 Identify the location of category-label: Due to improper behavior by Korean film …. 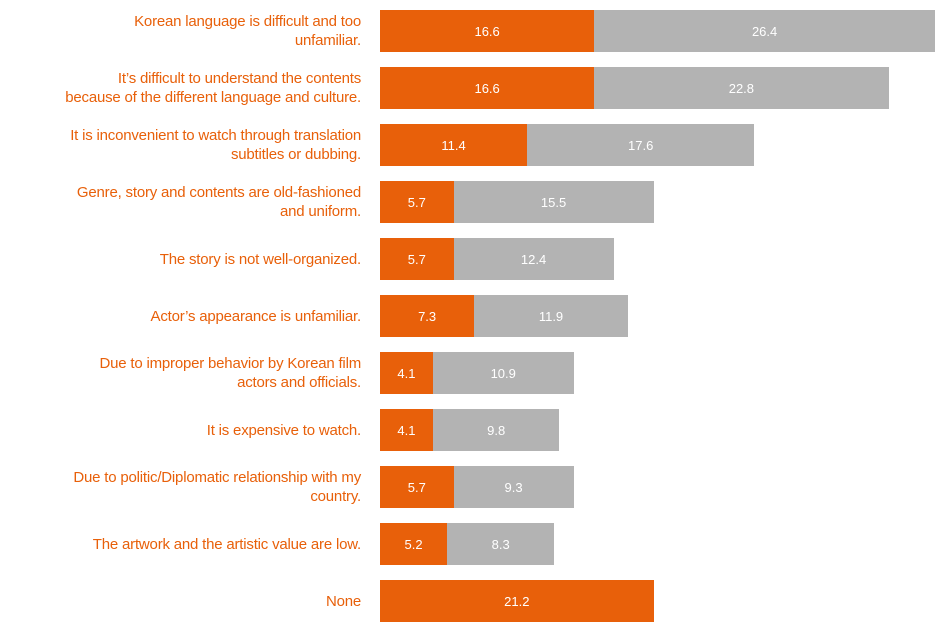
(230, 373).